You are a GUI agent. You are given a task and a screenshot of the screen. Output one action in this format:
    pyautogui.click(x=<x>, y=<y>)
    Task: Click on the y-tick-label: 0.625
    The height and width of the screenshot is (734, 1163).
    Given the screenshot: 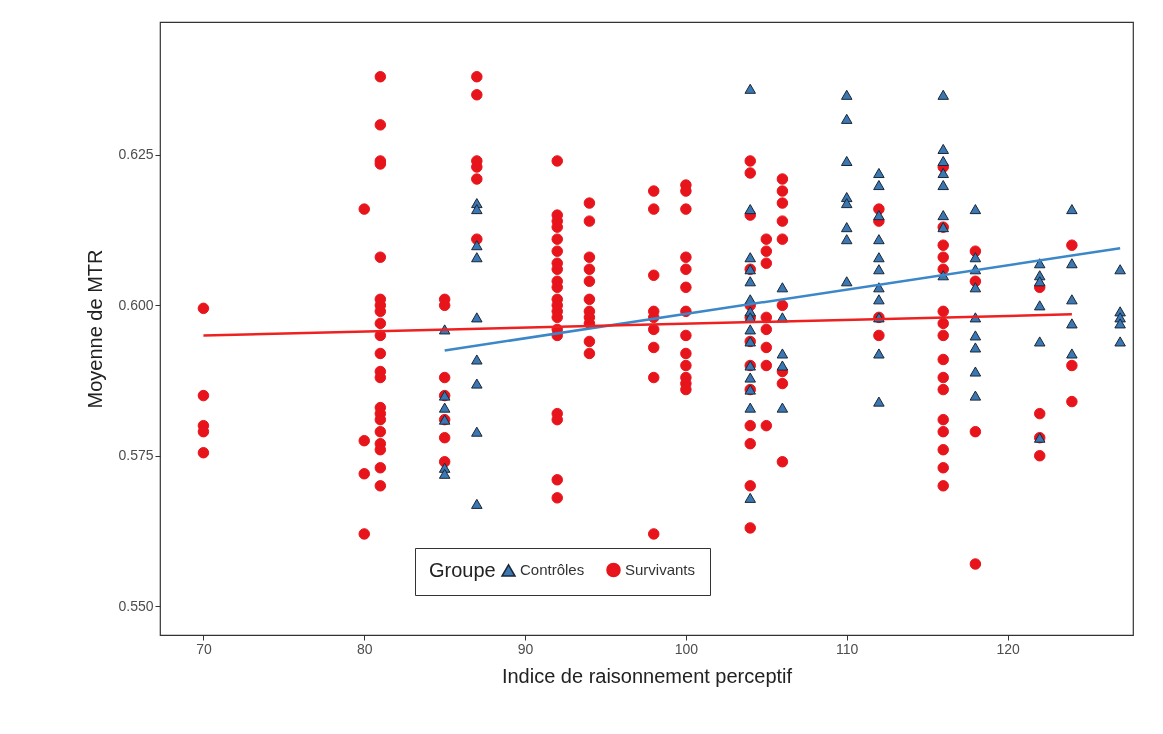 What is the action you would take?
    pyautogui.click(x=136, y=154)
    